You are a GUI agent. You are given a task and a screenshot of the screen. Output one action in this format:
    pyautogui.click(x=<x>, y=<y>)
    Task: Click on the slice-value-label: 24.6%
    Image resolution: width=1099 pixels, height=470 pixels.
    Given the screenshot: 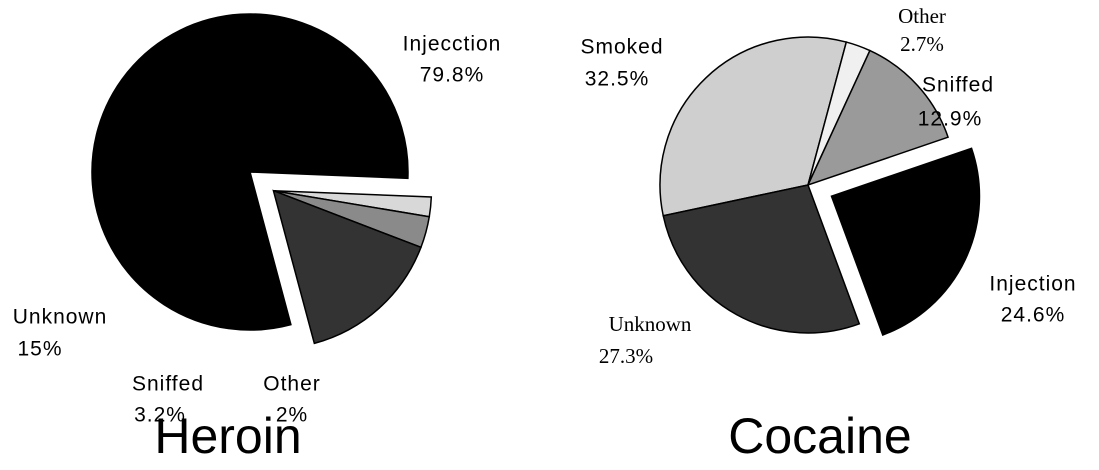 What is the action you would take?
    pyautogui.click(x=1033, y=315)
    